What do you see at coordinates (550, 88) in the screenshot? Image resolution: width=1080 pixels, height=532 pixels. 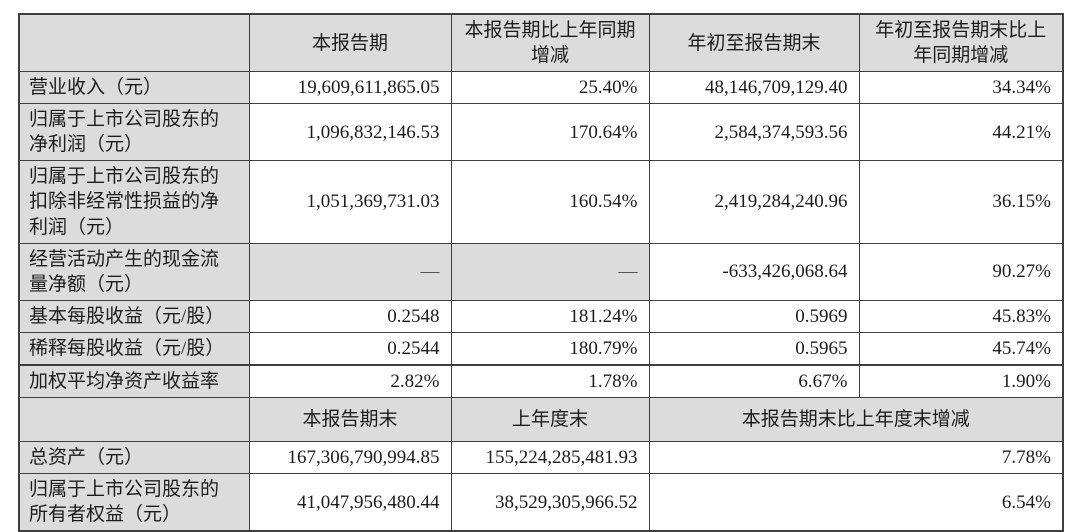 I see `value-cell: 25.40%` at bounding box center [550, 88].